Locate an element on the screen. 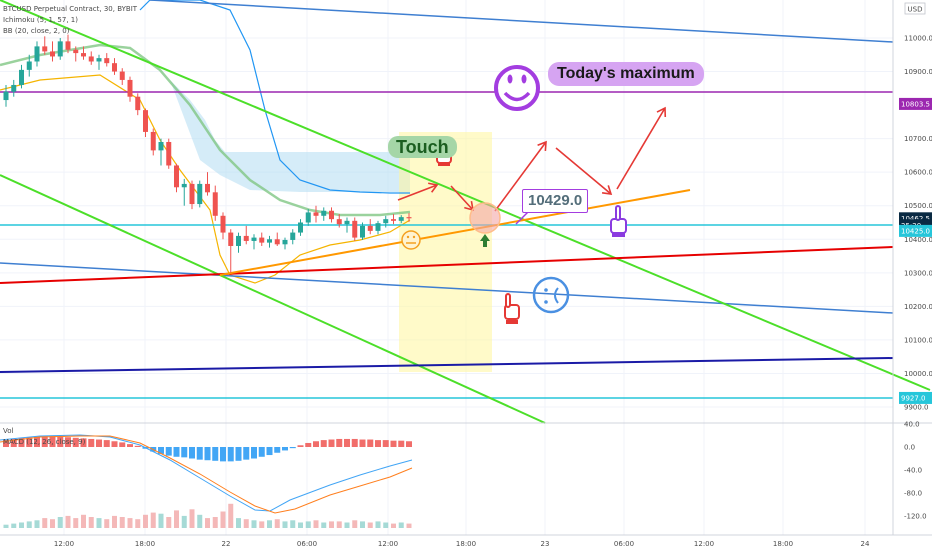 This screenshot has width=932, height=550. price-tag: 10425.0 is located at coordinates (915, 230).